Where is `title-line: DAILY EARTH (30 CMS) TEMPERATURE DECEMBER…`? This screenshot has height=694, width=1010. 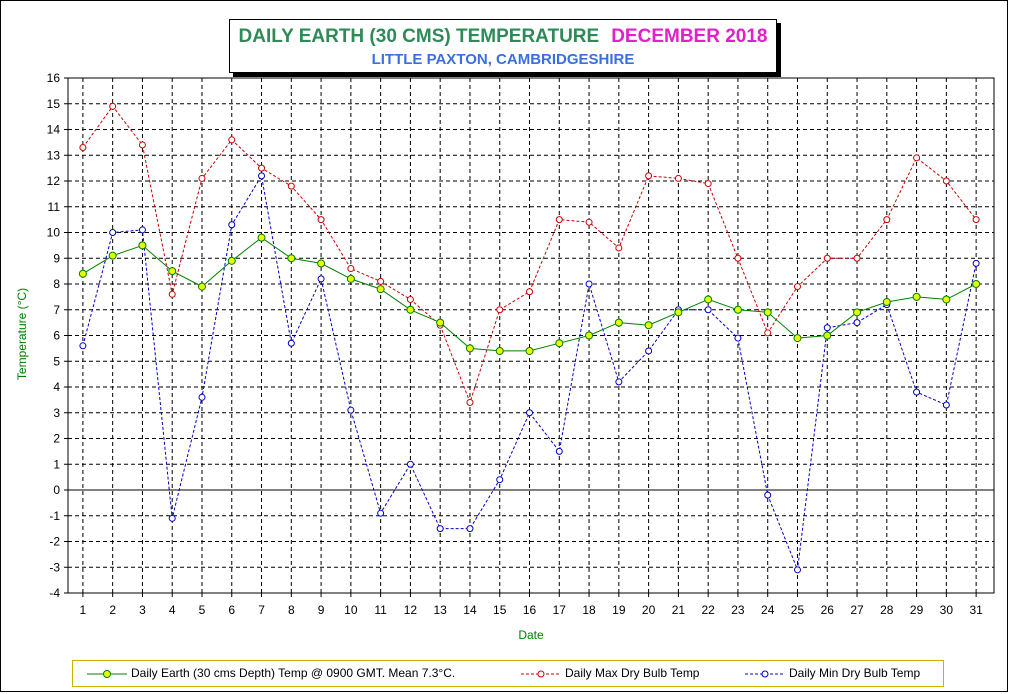 title-line: DAILY EARTH (30 CMS) TEMPERATURE DECEMBER… is located at coordinates (503, 37).